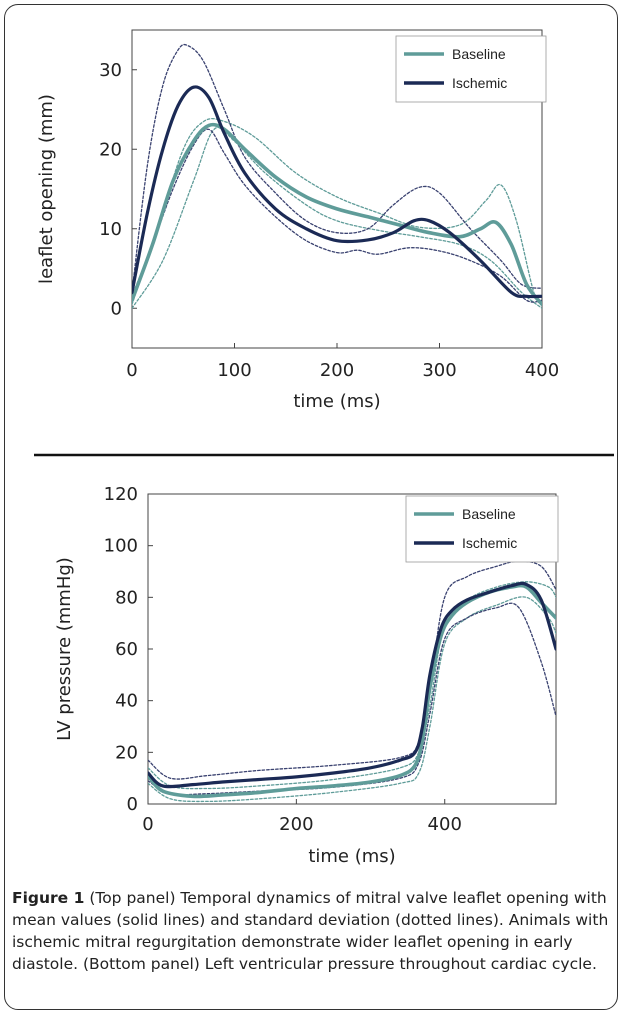 The height and width of the screenshot is (1016, 624). Describe the element at coordinates (126, 597) in the screenshot. I see `y-tick-label: 80` at that location.